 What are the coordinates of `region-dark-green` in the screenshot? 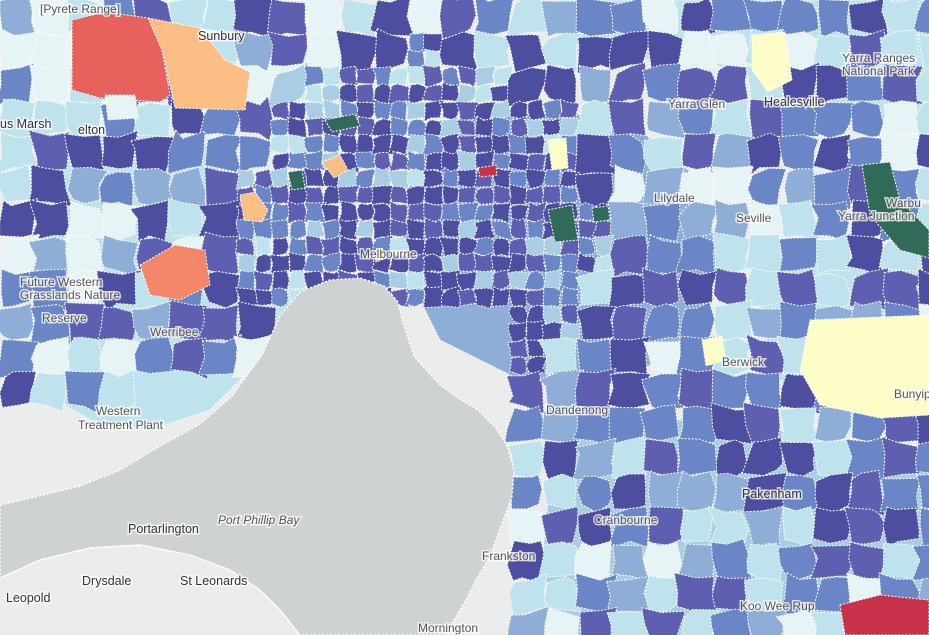 It's located at (342, 123).